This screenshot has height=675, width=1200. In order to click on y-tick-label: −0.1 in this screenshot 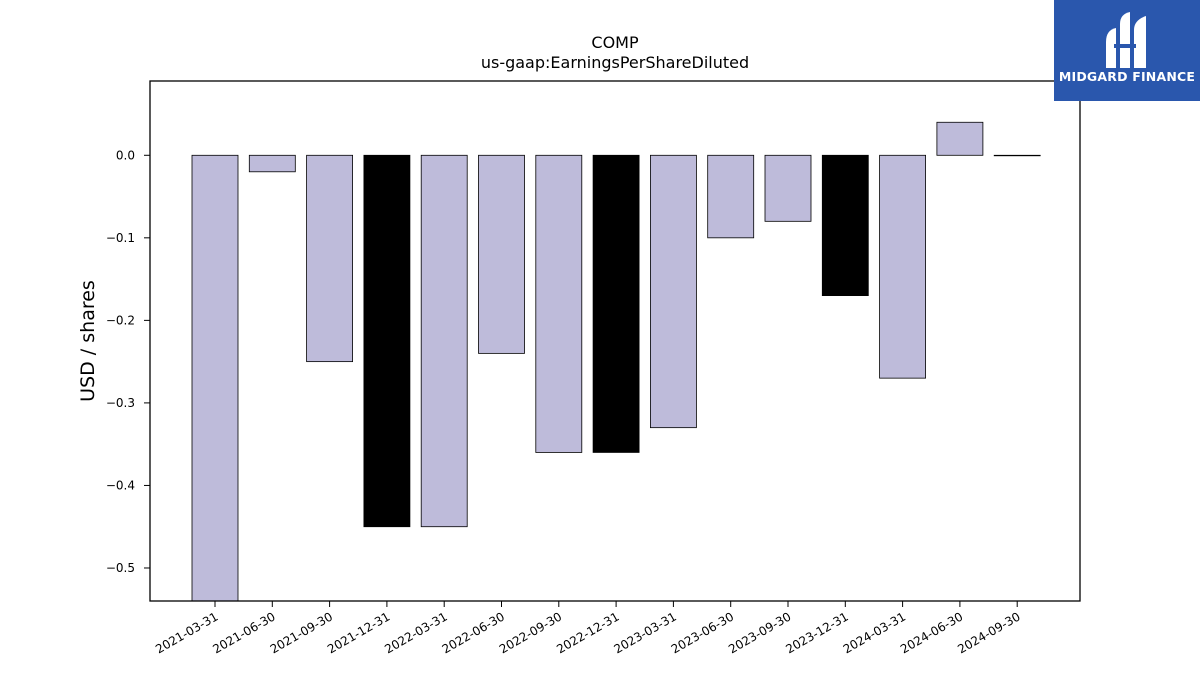, I will do `click(120, 238)`.